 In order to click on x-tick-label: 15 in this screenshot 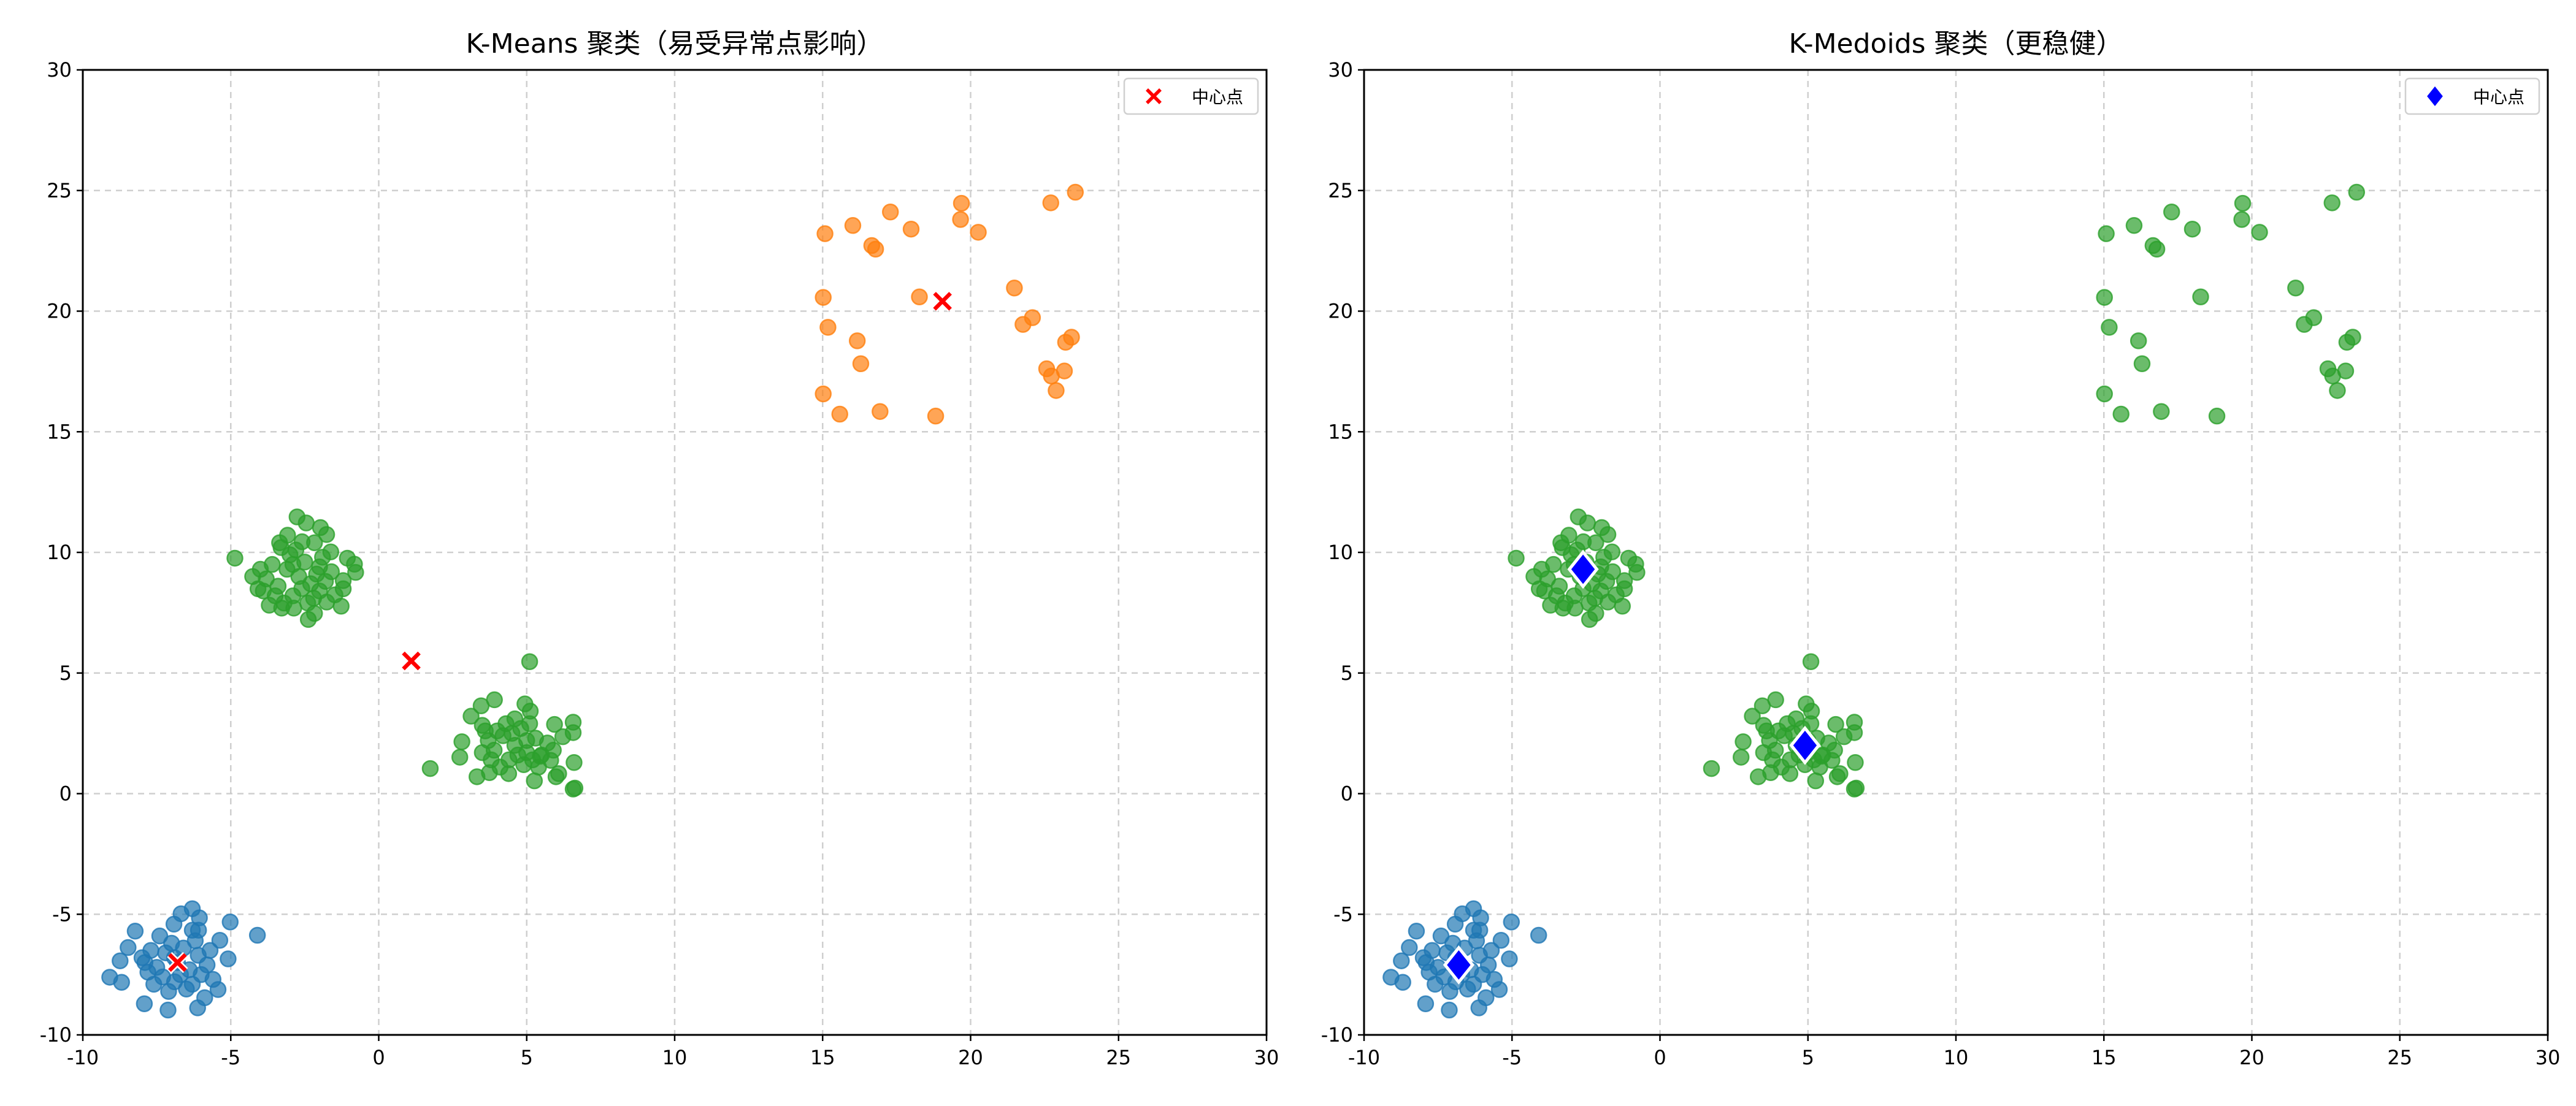, I will do `click(822, 1057)`.